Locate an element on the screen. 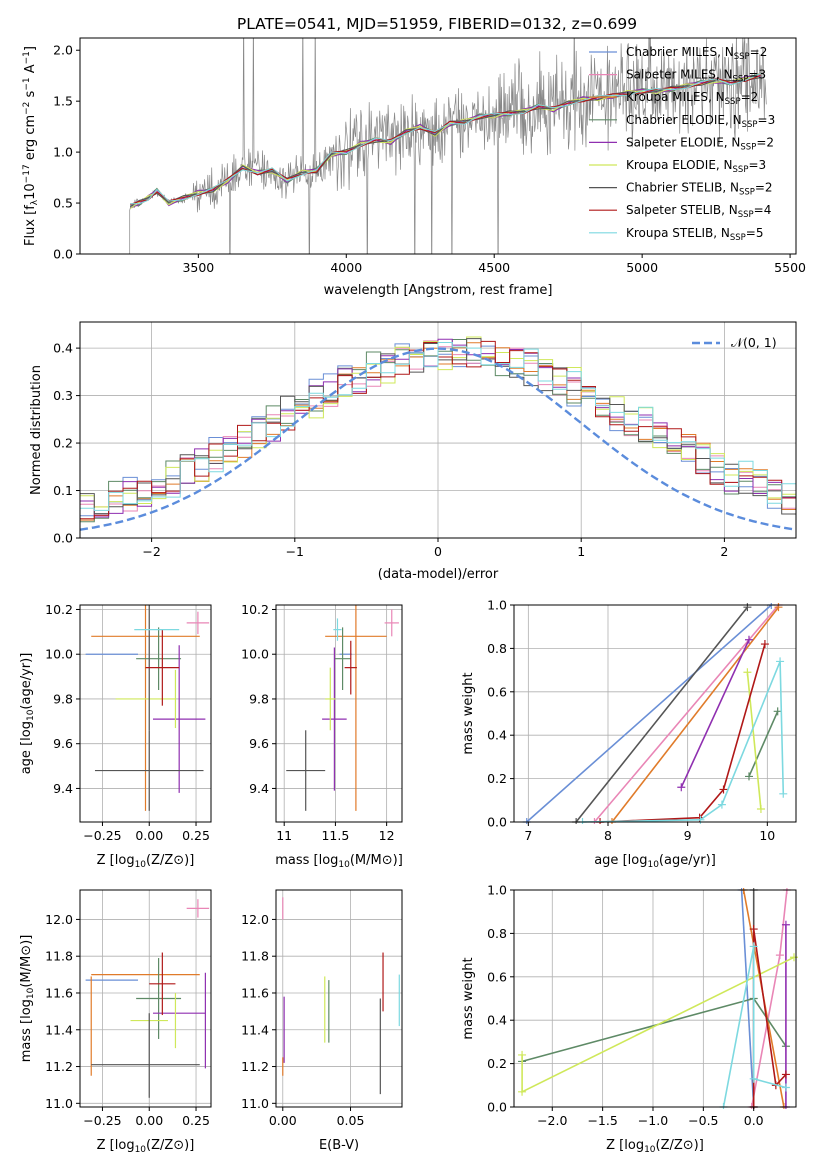 The height and width of the screenshot is (1170, 819). y-axis-label: age [log10(age/yr)] is located at coordinates (27, 714).